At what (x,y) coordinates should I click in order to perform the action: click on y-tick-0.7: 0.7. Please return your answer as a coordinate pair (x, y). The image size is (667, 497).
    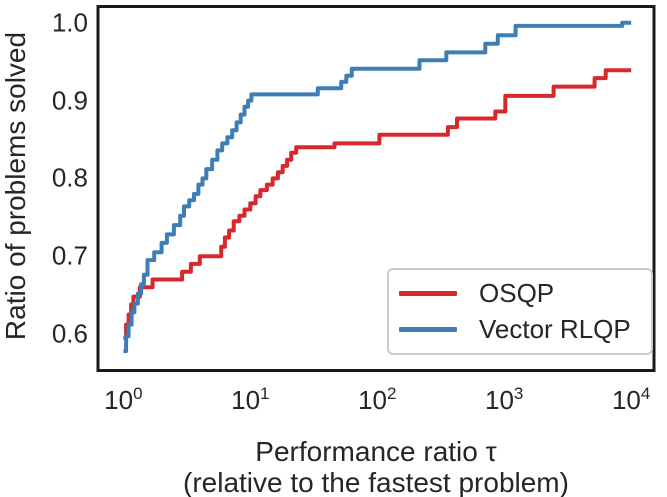
    Looking at the image, I should click on (69, 255).